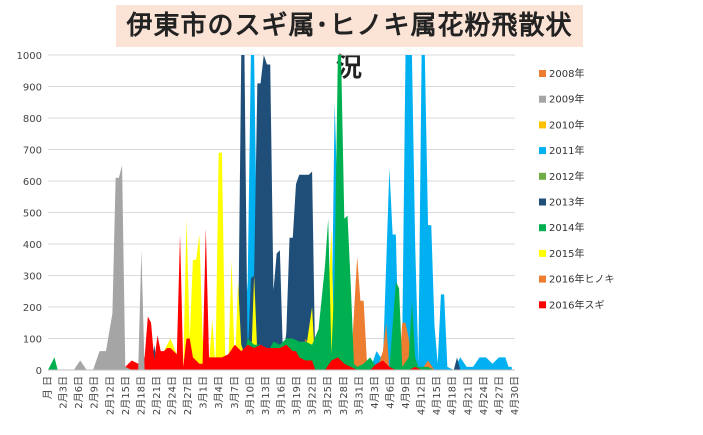 This screenshot has width=703, height=435. Describe the element at coordinates (32, 308) in the screenshot. I see `y-tick-label-2: 200` at that location.